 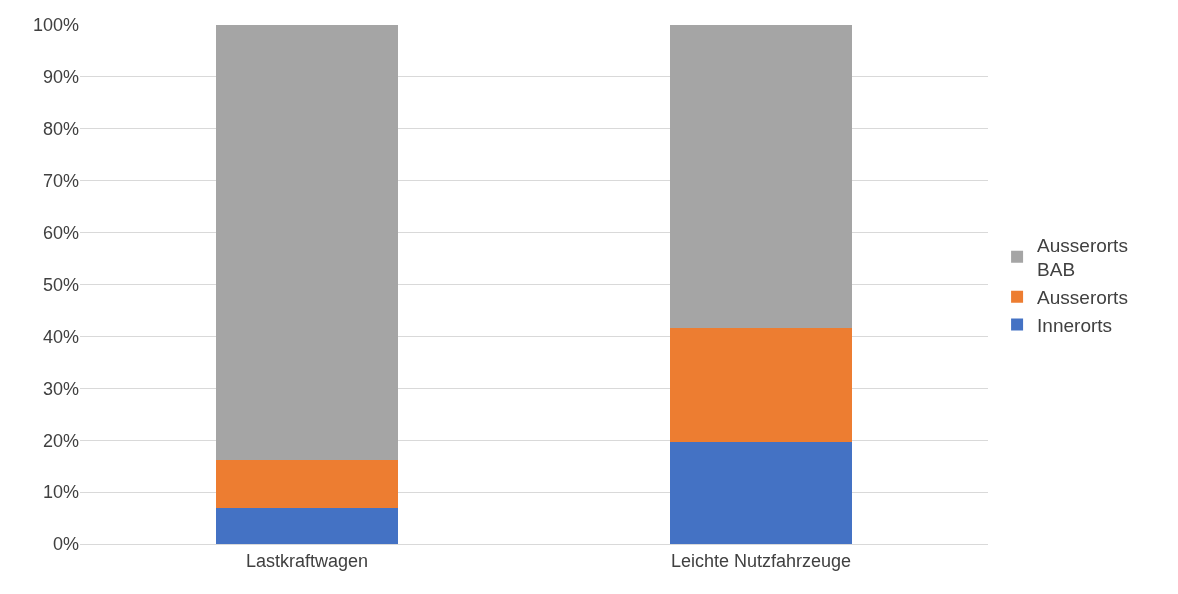 I want to click on y-tick-label: 30%, so click(x=60, y=388).